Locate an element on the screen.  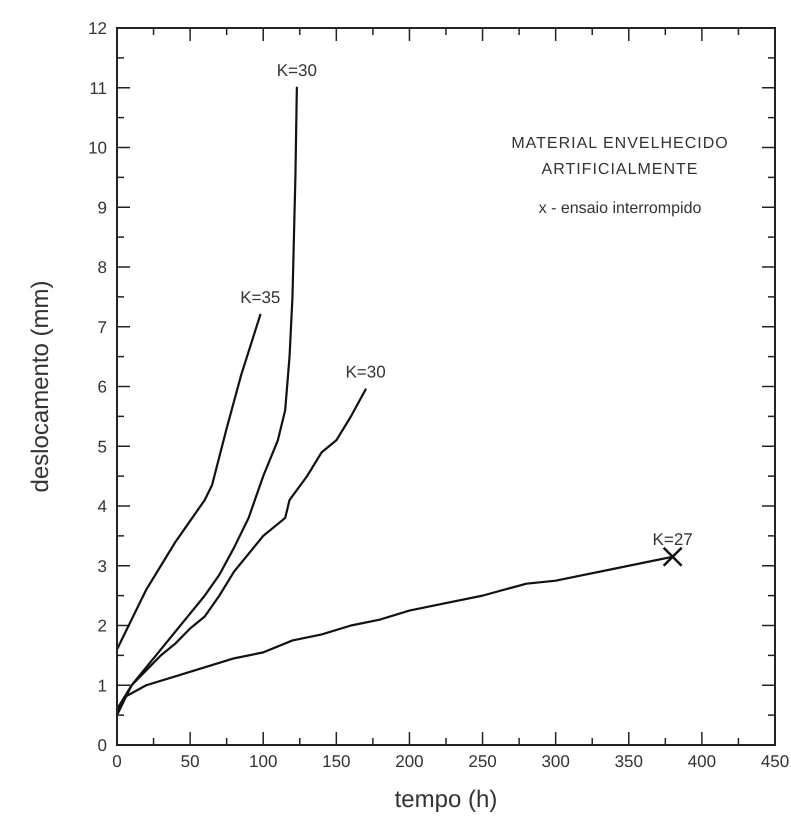
x-tick-label: 300 is located at coordinates (555, 761).